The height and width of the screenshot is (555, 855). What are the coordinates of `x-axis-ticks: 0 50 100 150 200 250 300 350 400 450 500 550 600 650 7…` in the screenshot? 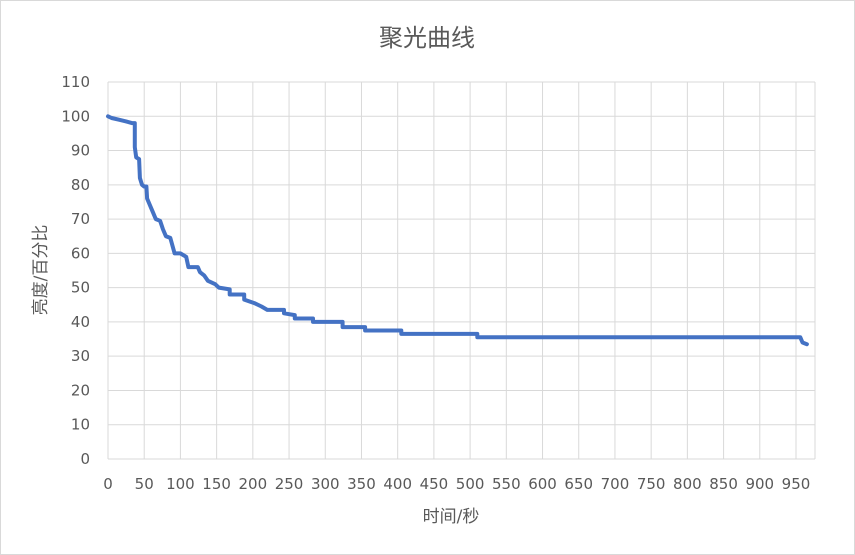 It's located at (456, 484).